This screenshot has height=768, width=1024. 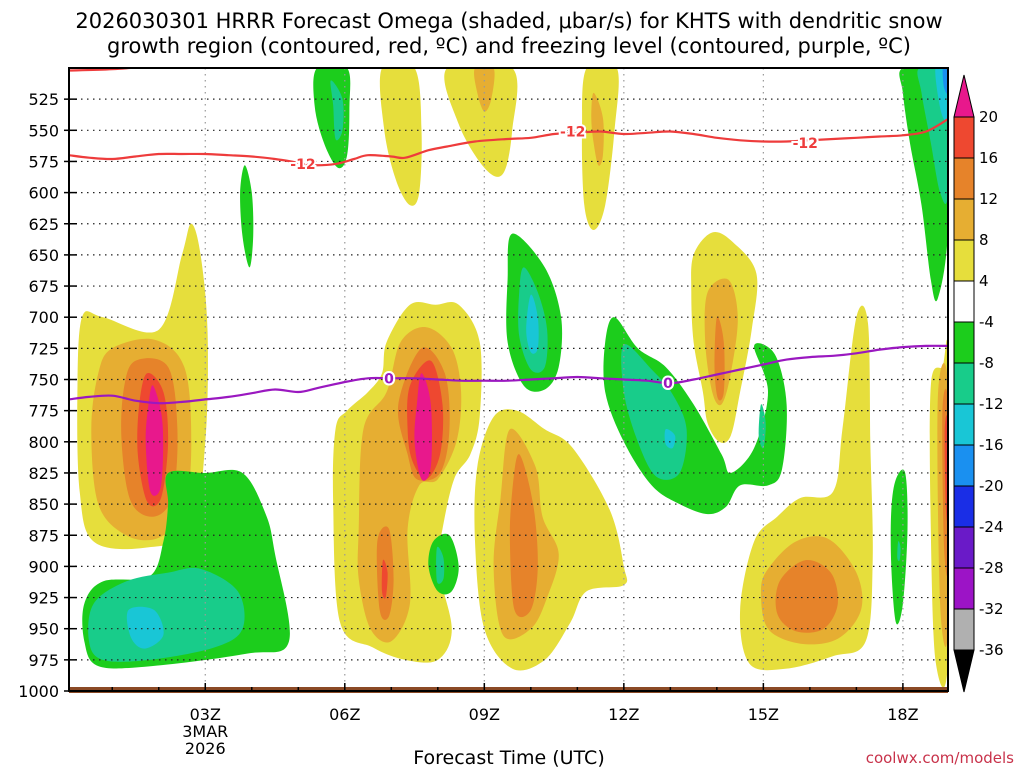 I want to click on omega-region--20, so click(x=945, y=81).